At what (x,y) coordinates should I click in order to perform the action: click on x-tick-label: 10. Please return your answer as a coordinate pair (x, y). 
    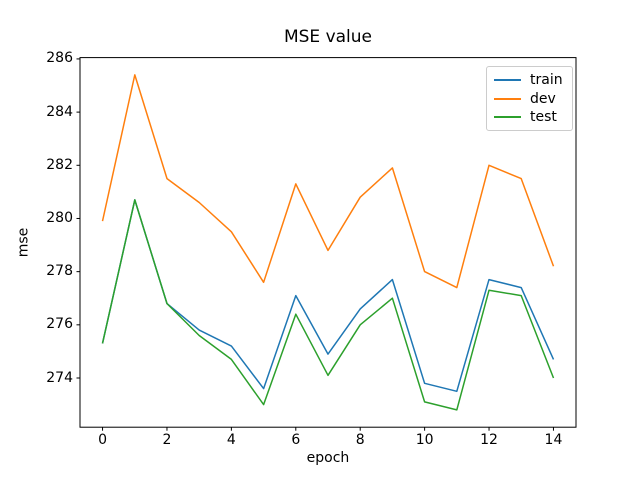
    Looking at the image, I should click on (424, 440).